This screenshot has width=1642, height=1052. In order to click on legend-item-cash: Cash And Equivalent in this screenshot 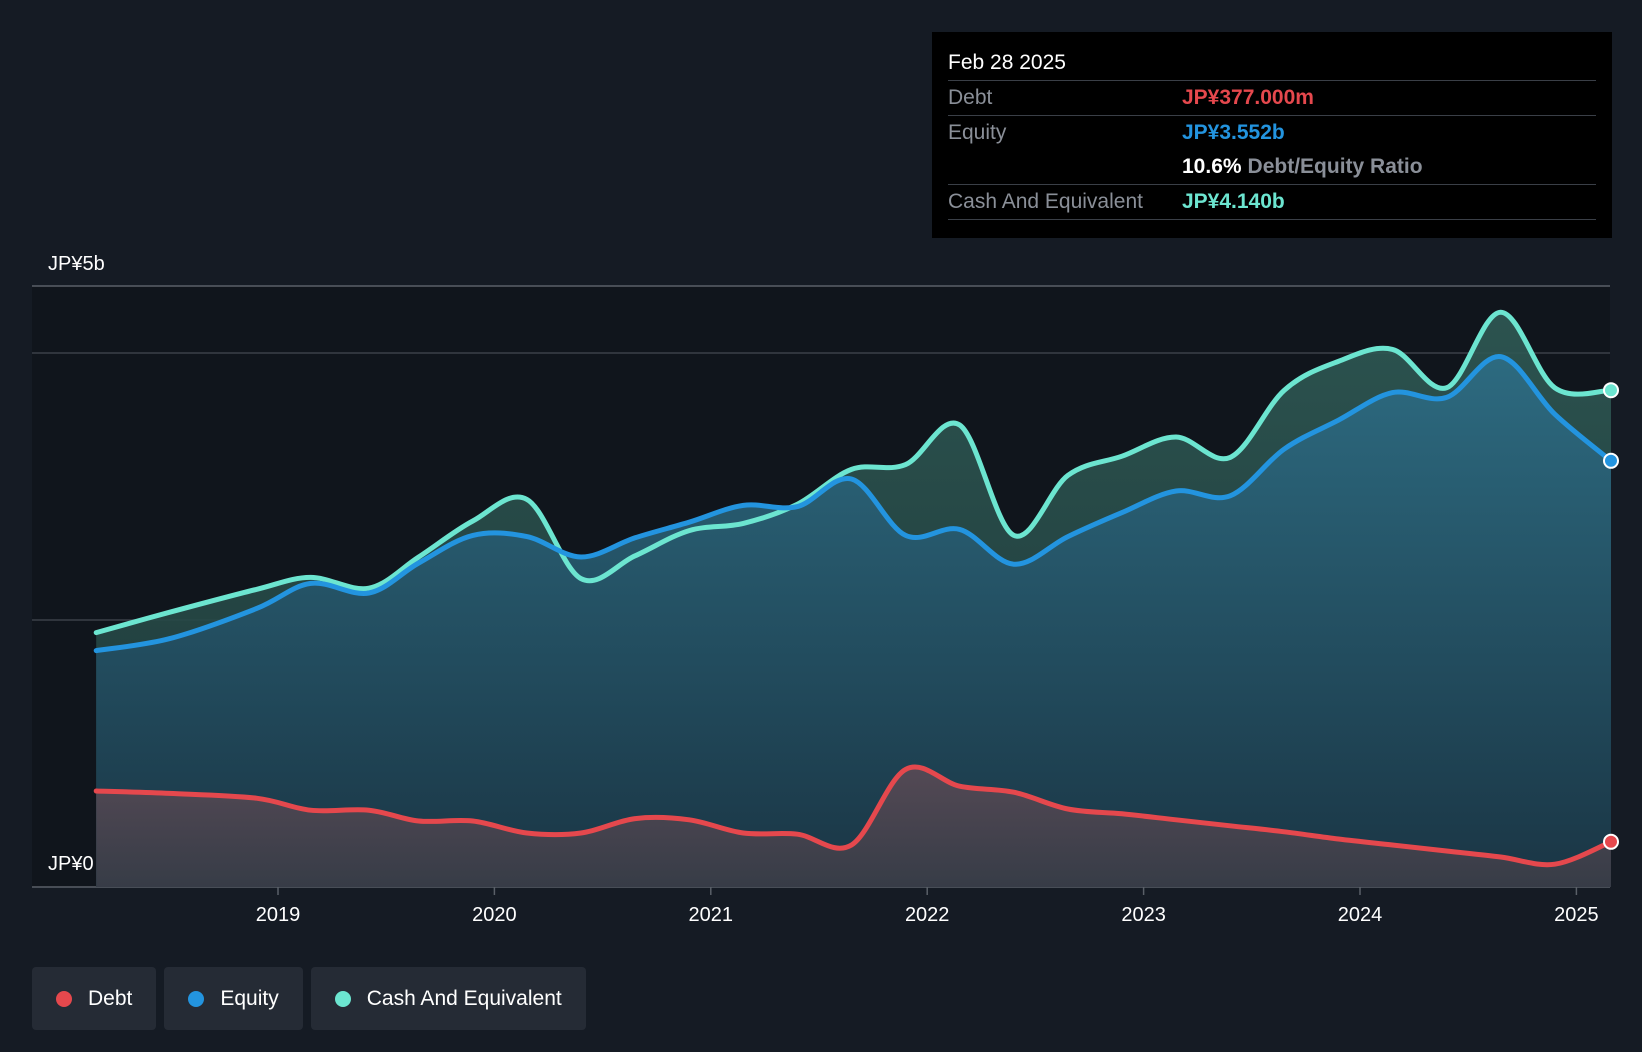, I will do `click(448, 998)`.